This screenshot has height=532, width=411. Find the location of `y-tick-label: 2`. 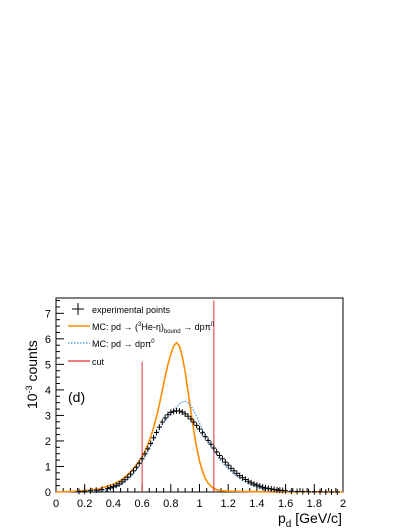

y-tick-label: 2 is located at coordinates (48, 442).